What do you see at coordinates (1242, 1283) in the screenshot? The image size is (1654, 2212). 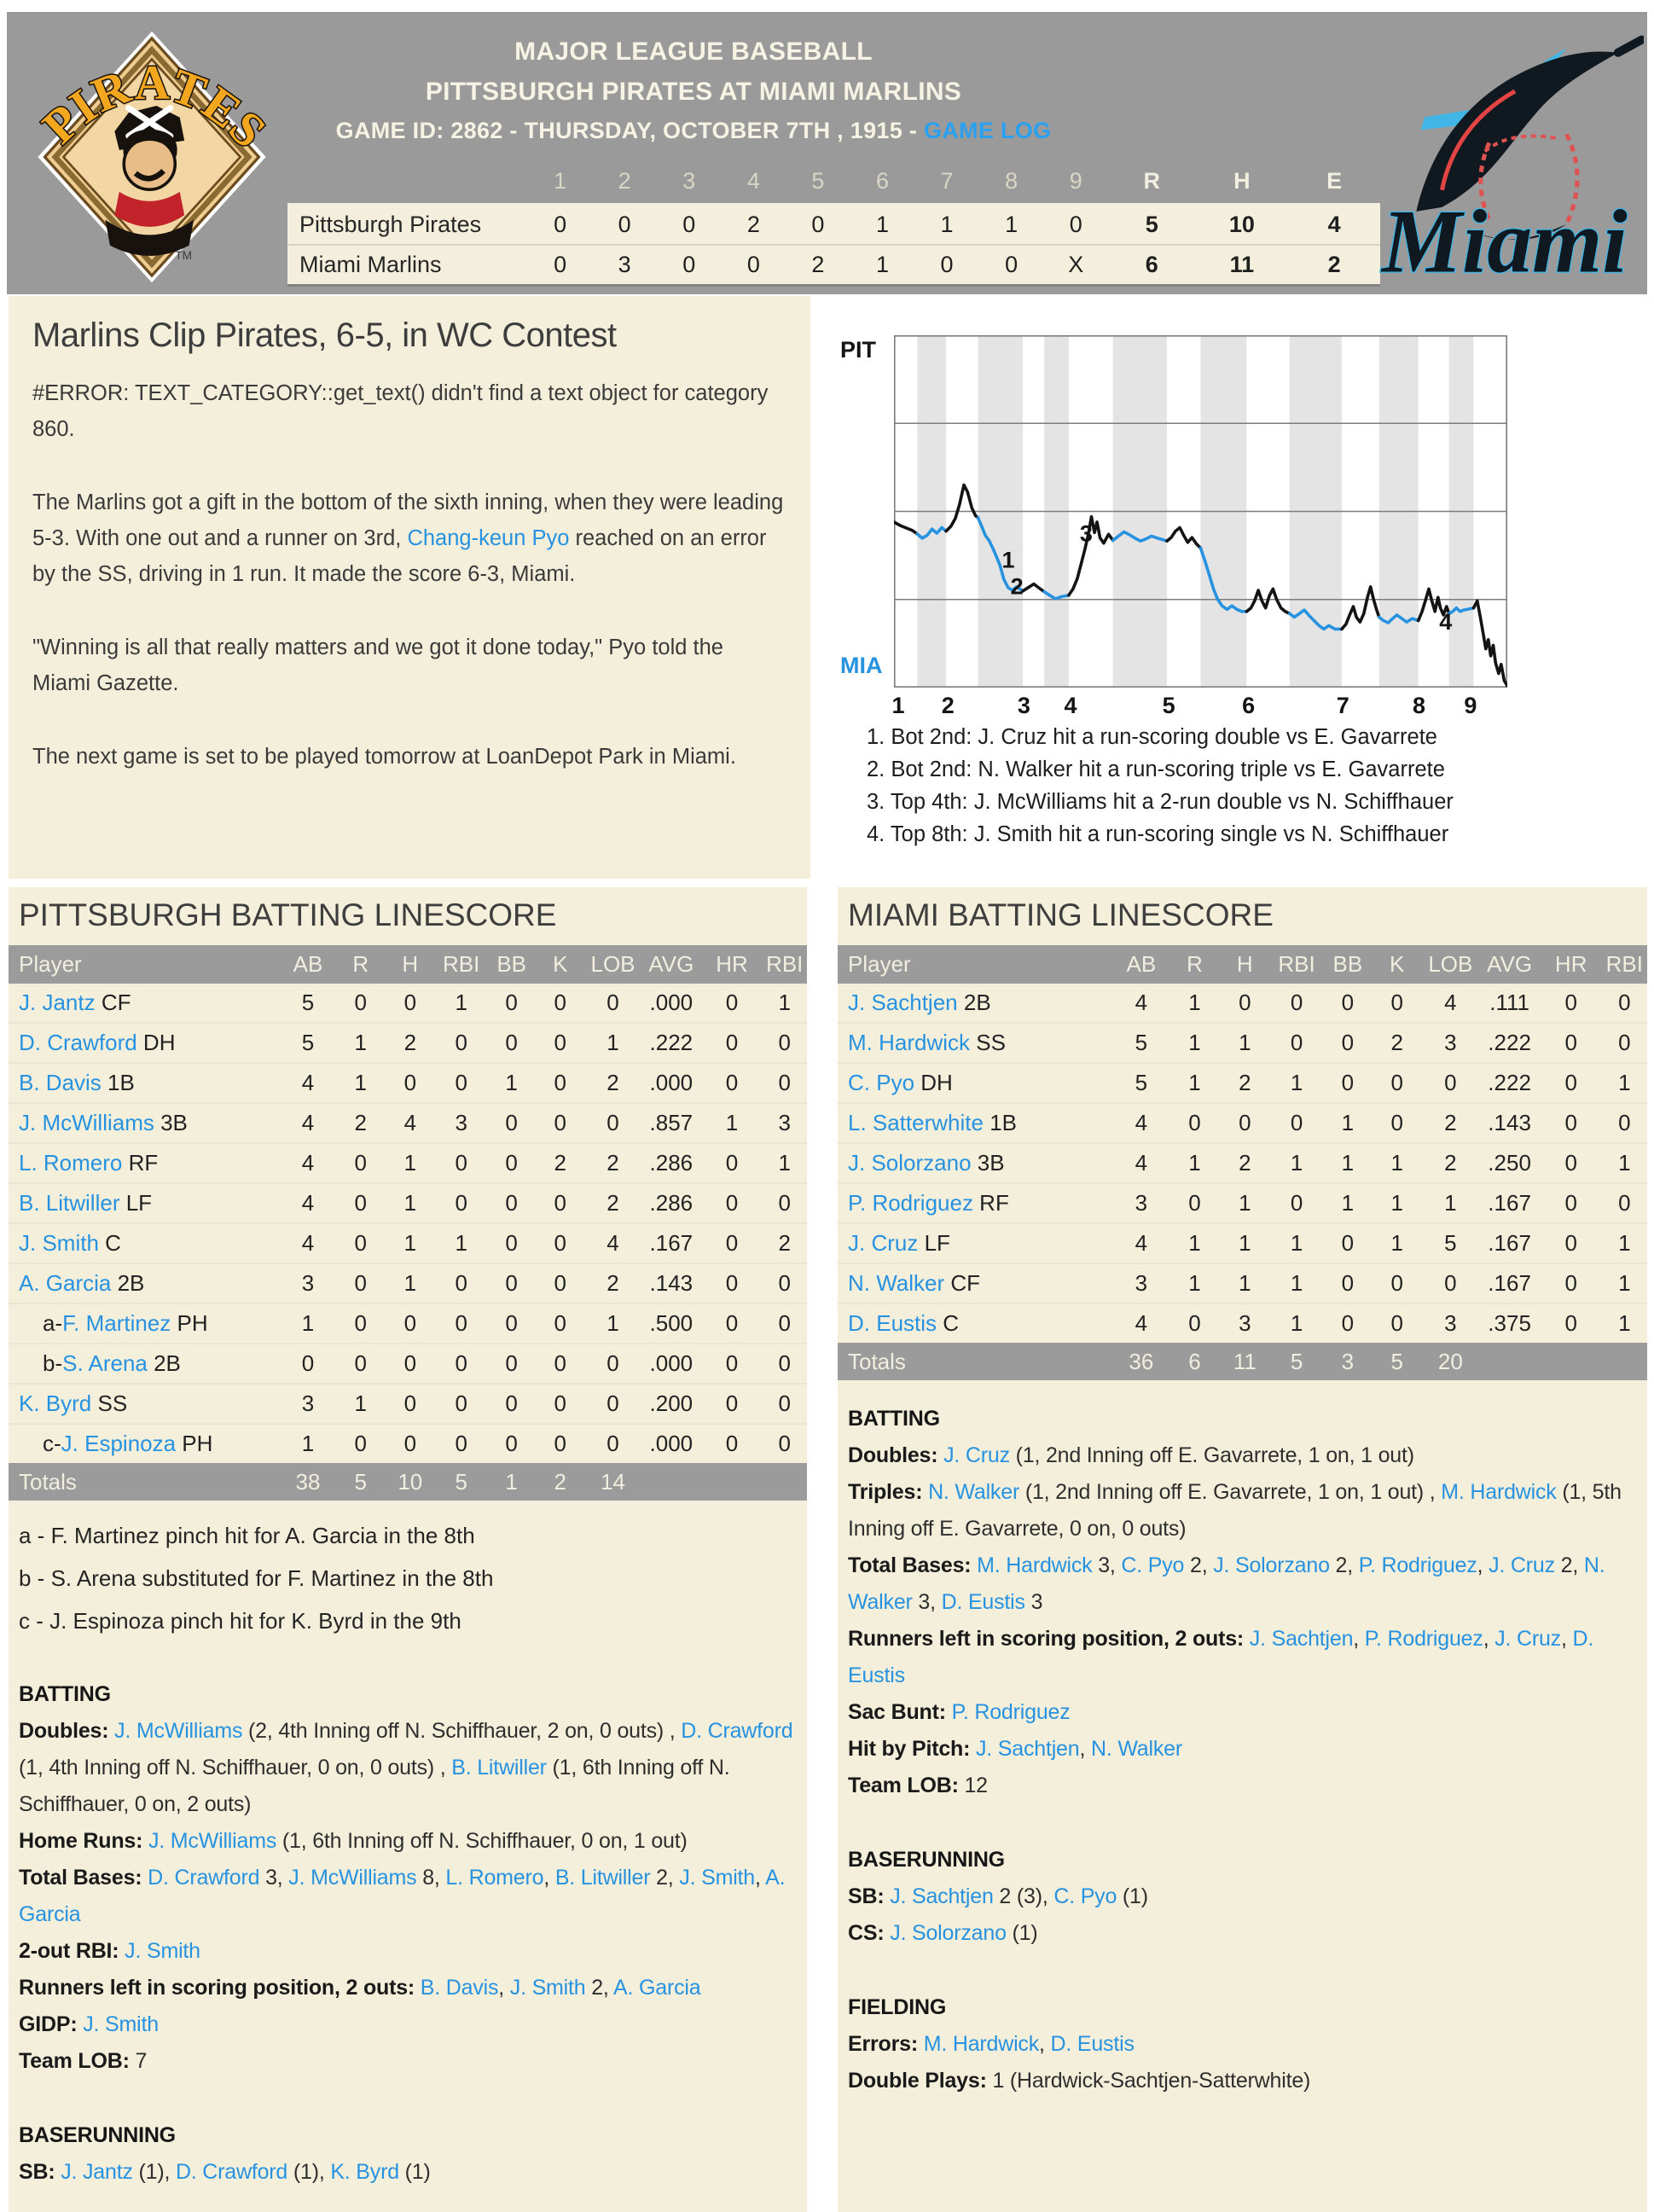 I see `batter-row: N. Walker CF 3 1 1 1 0 0 0 .167 0 1` at bounding box center [1242, 1283].